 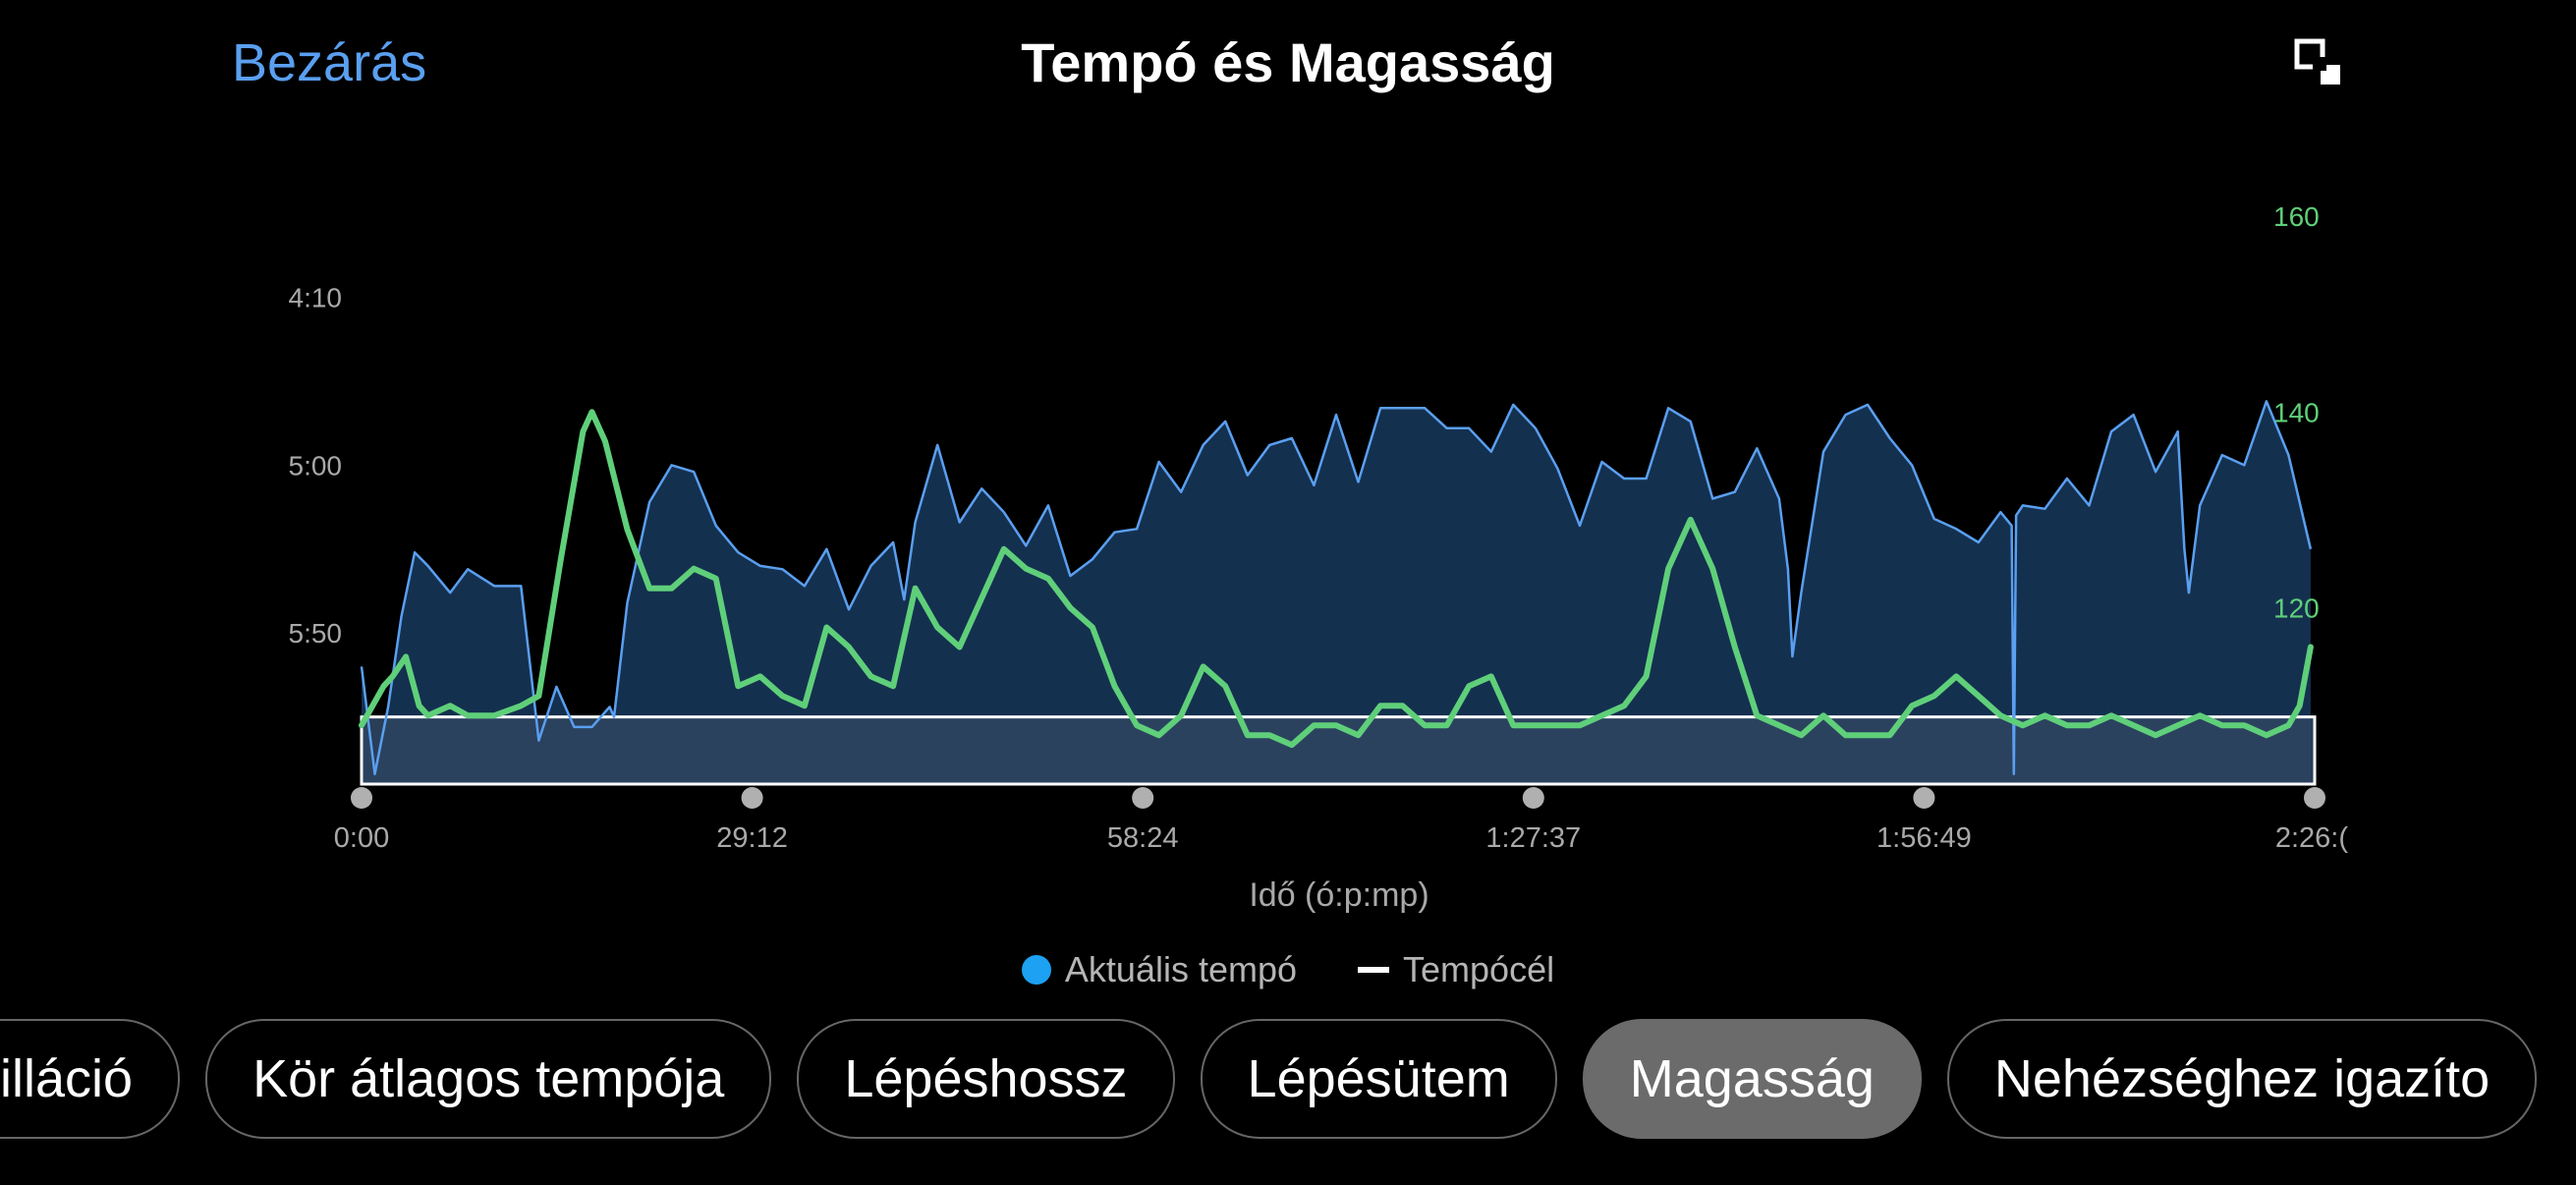 What do you see at coordinates (986, 1079) in the screenshot?
I see `tab-2: Lépéshossz` at bounding box center [986, 1079].